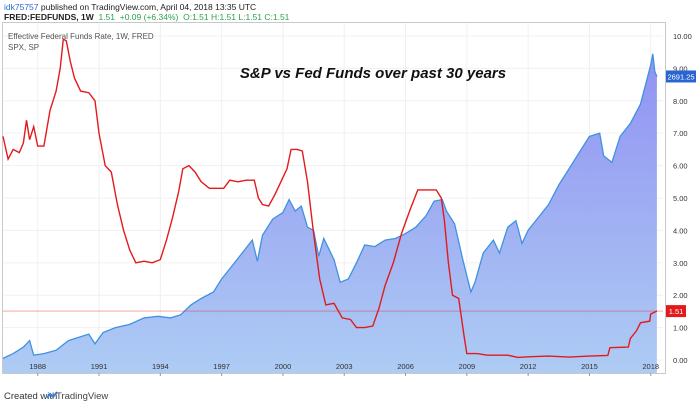 This screenshot has width=700, height=410. What do you see at coordinates (680, 133) in the screenshot?
I see `y-tick-label: 7.00` at bounding box center [680, 133].